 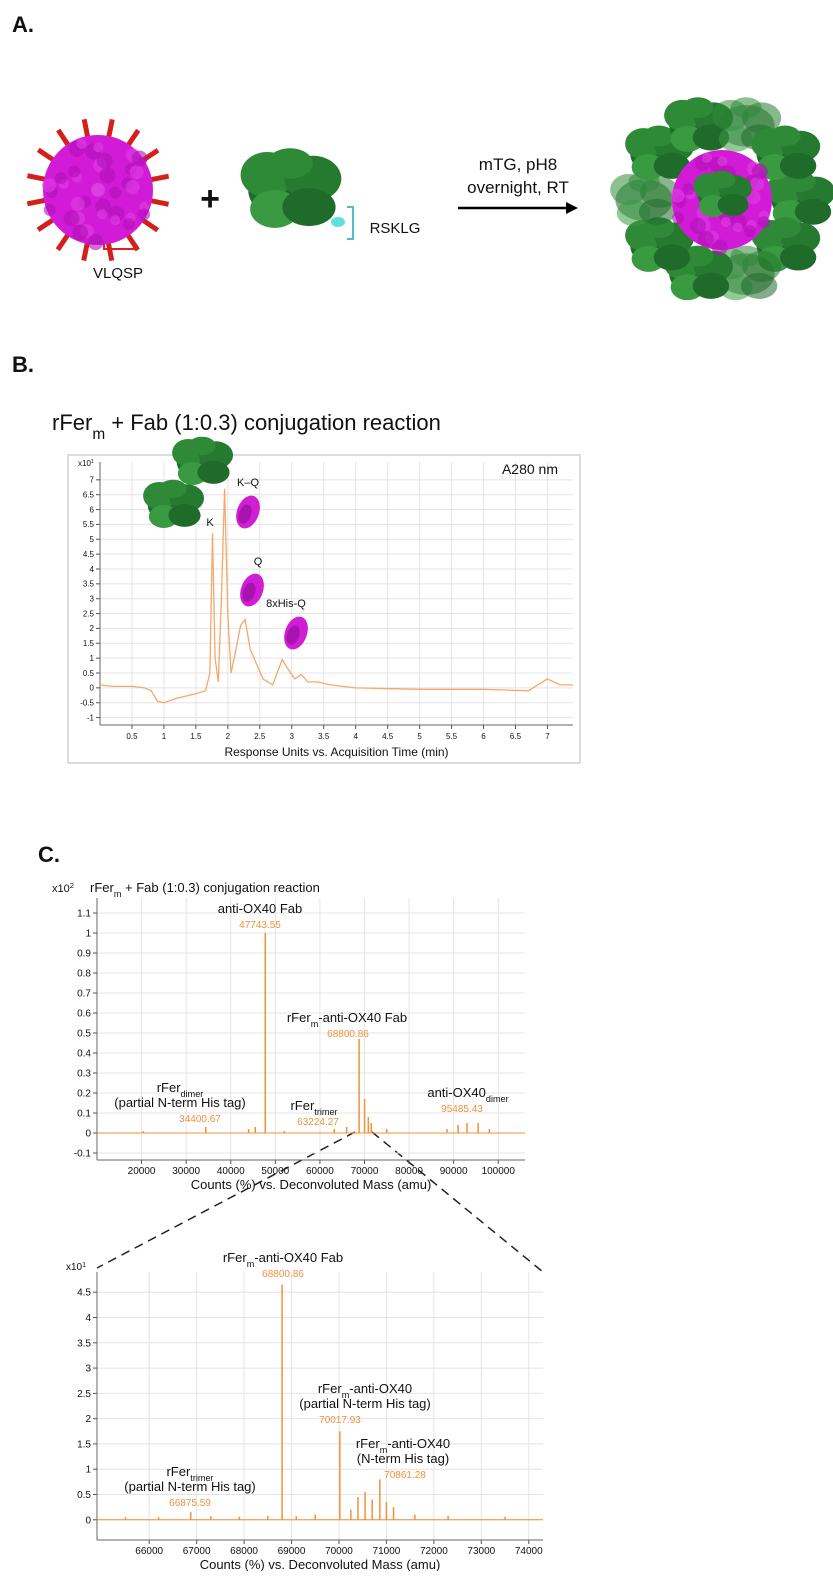 What do you see at coordinates (118, 273) in the screenshot?
I see `site-label: VLQSP` at bounding box center [118, 273].